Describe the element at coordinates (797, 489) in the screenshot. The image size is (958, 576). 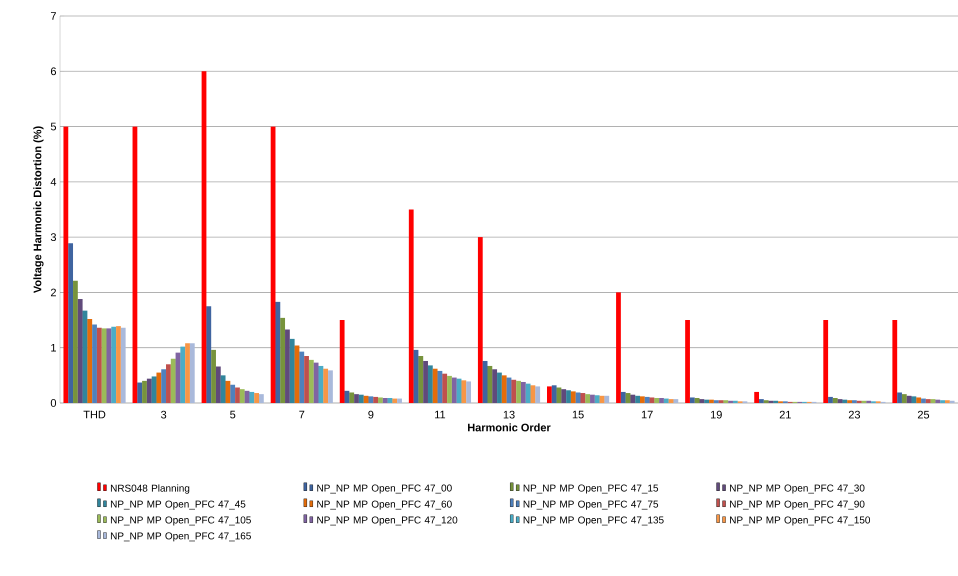
I see `legend-label: NP_NP MP Open_PFC 47_30` at that location.